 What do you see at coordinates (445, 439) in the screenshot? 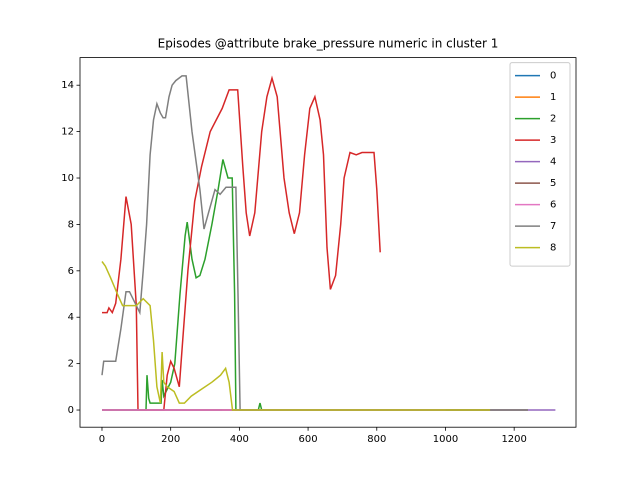
I see `x-tick-label: 1000` at bounding box center [445, 439].